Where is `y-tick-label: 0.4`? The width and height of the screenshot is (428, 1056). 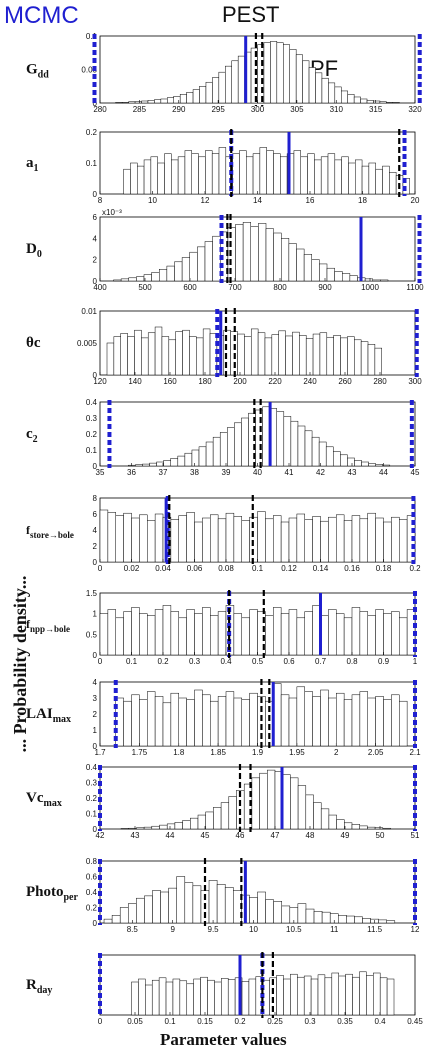
y-tick-label: 0.4 is located at coordinates (92, 402).